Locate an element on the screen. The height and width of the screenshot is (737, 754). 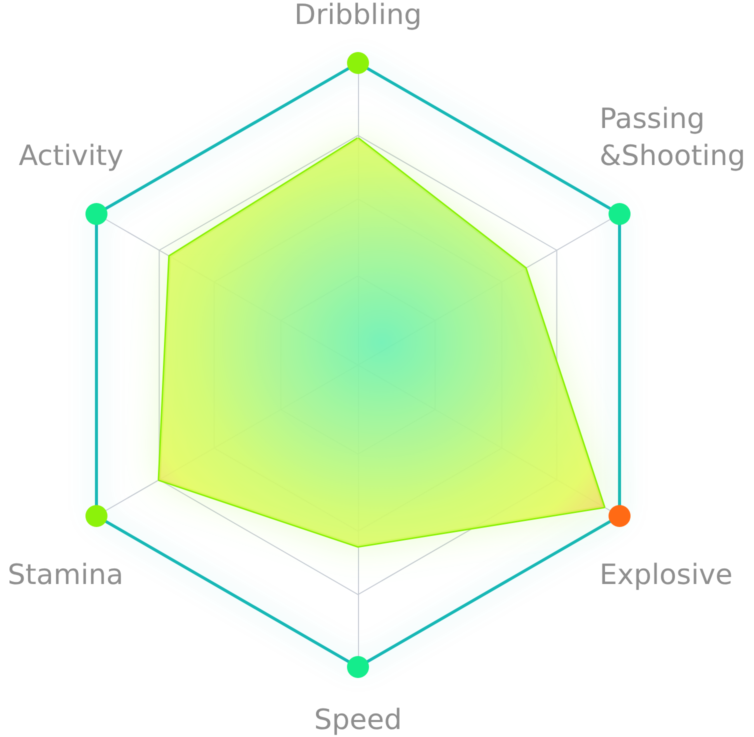
spoke-label: Stamina is located at coordinates (66, 574).